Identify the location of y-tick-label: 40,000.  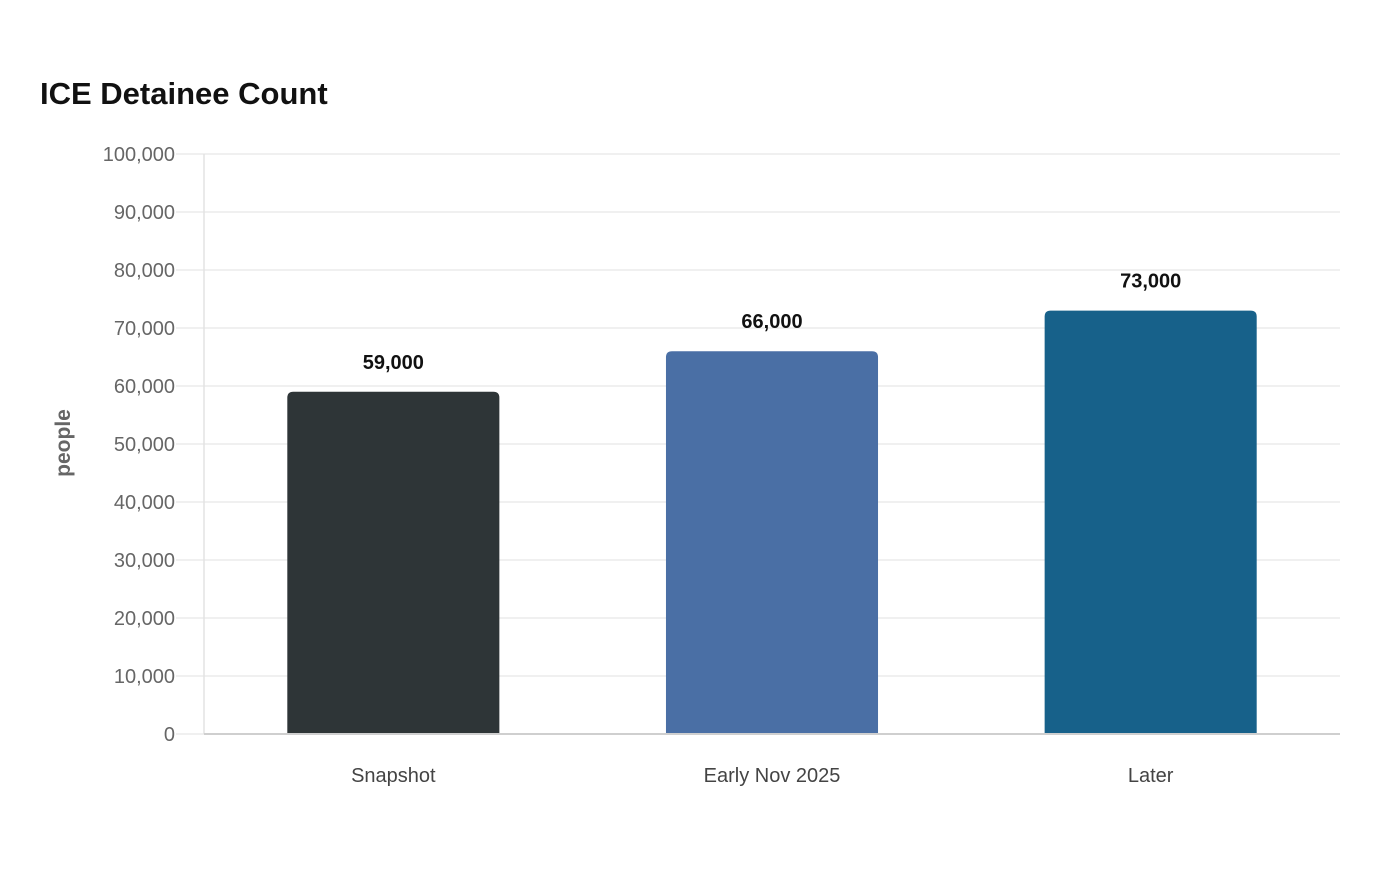
(144, 503).